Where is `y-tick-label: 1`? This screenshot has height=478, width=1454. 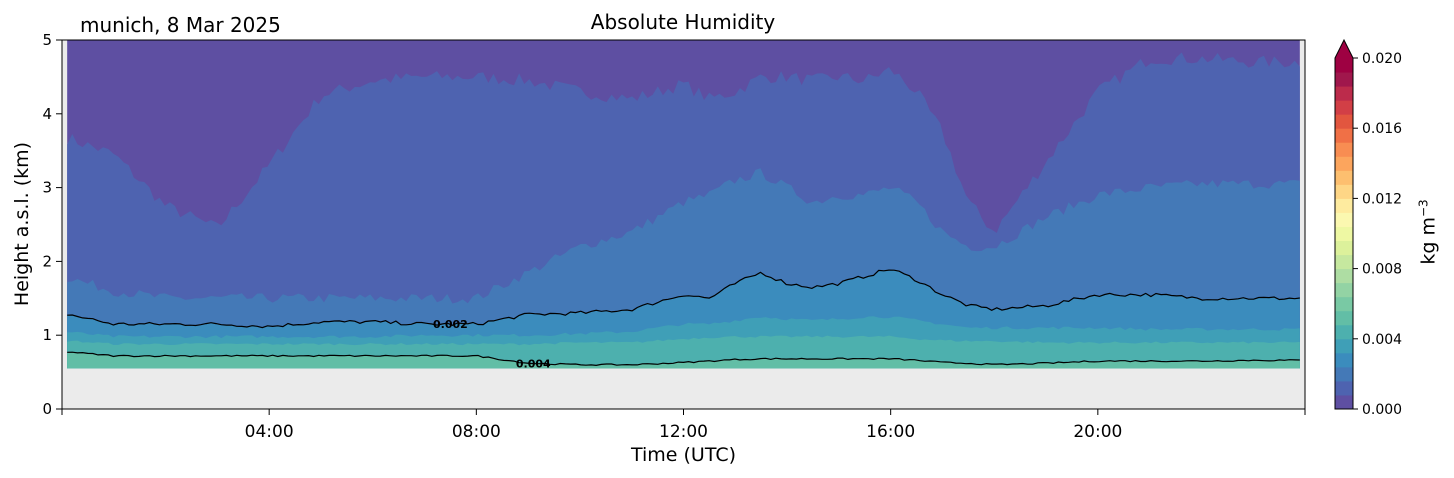 y-tick-label: 1 is located at coordinates (47, 335).